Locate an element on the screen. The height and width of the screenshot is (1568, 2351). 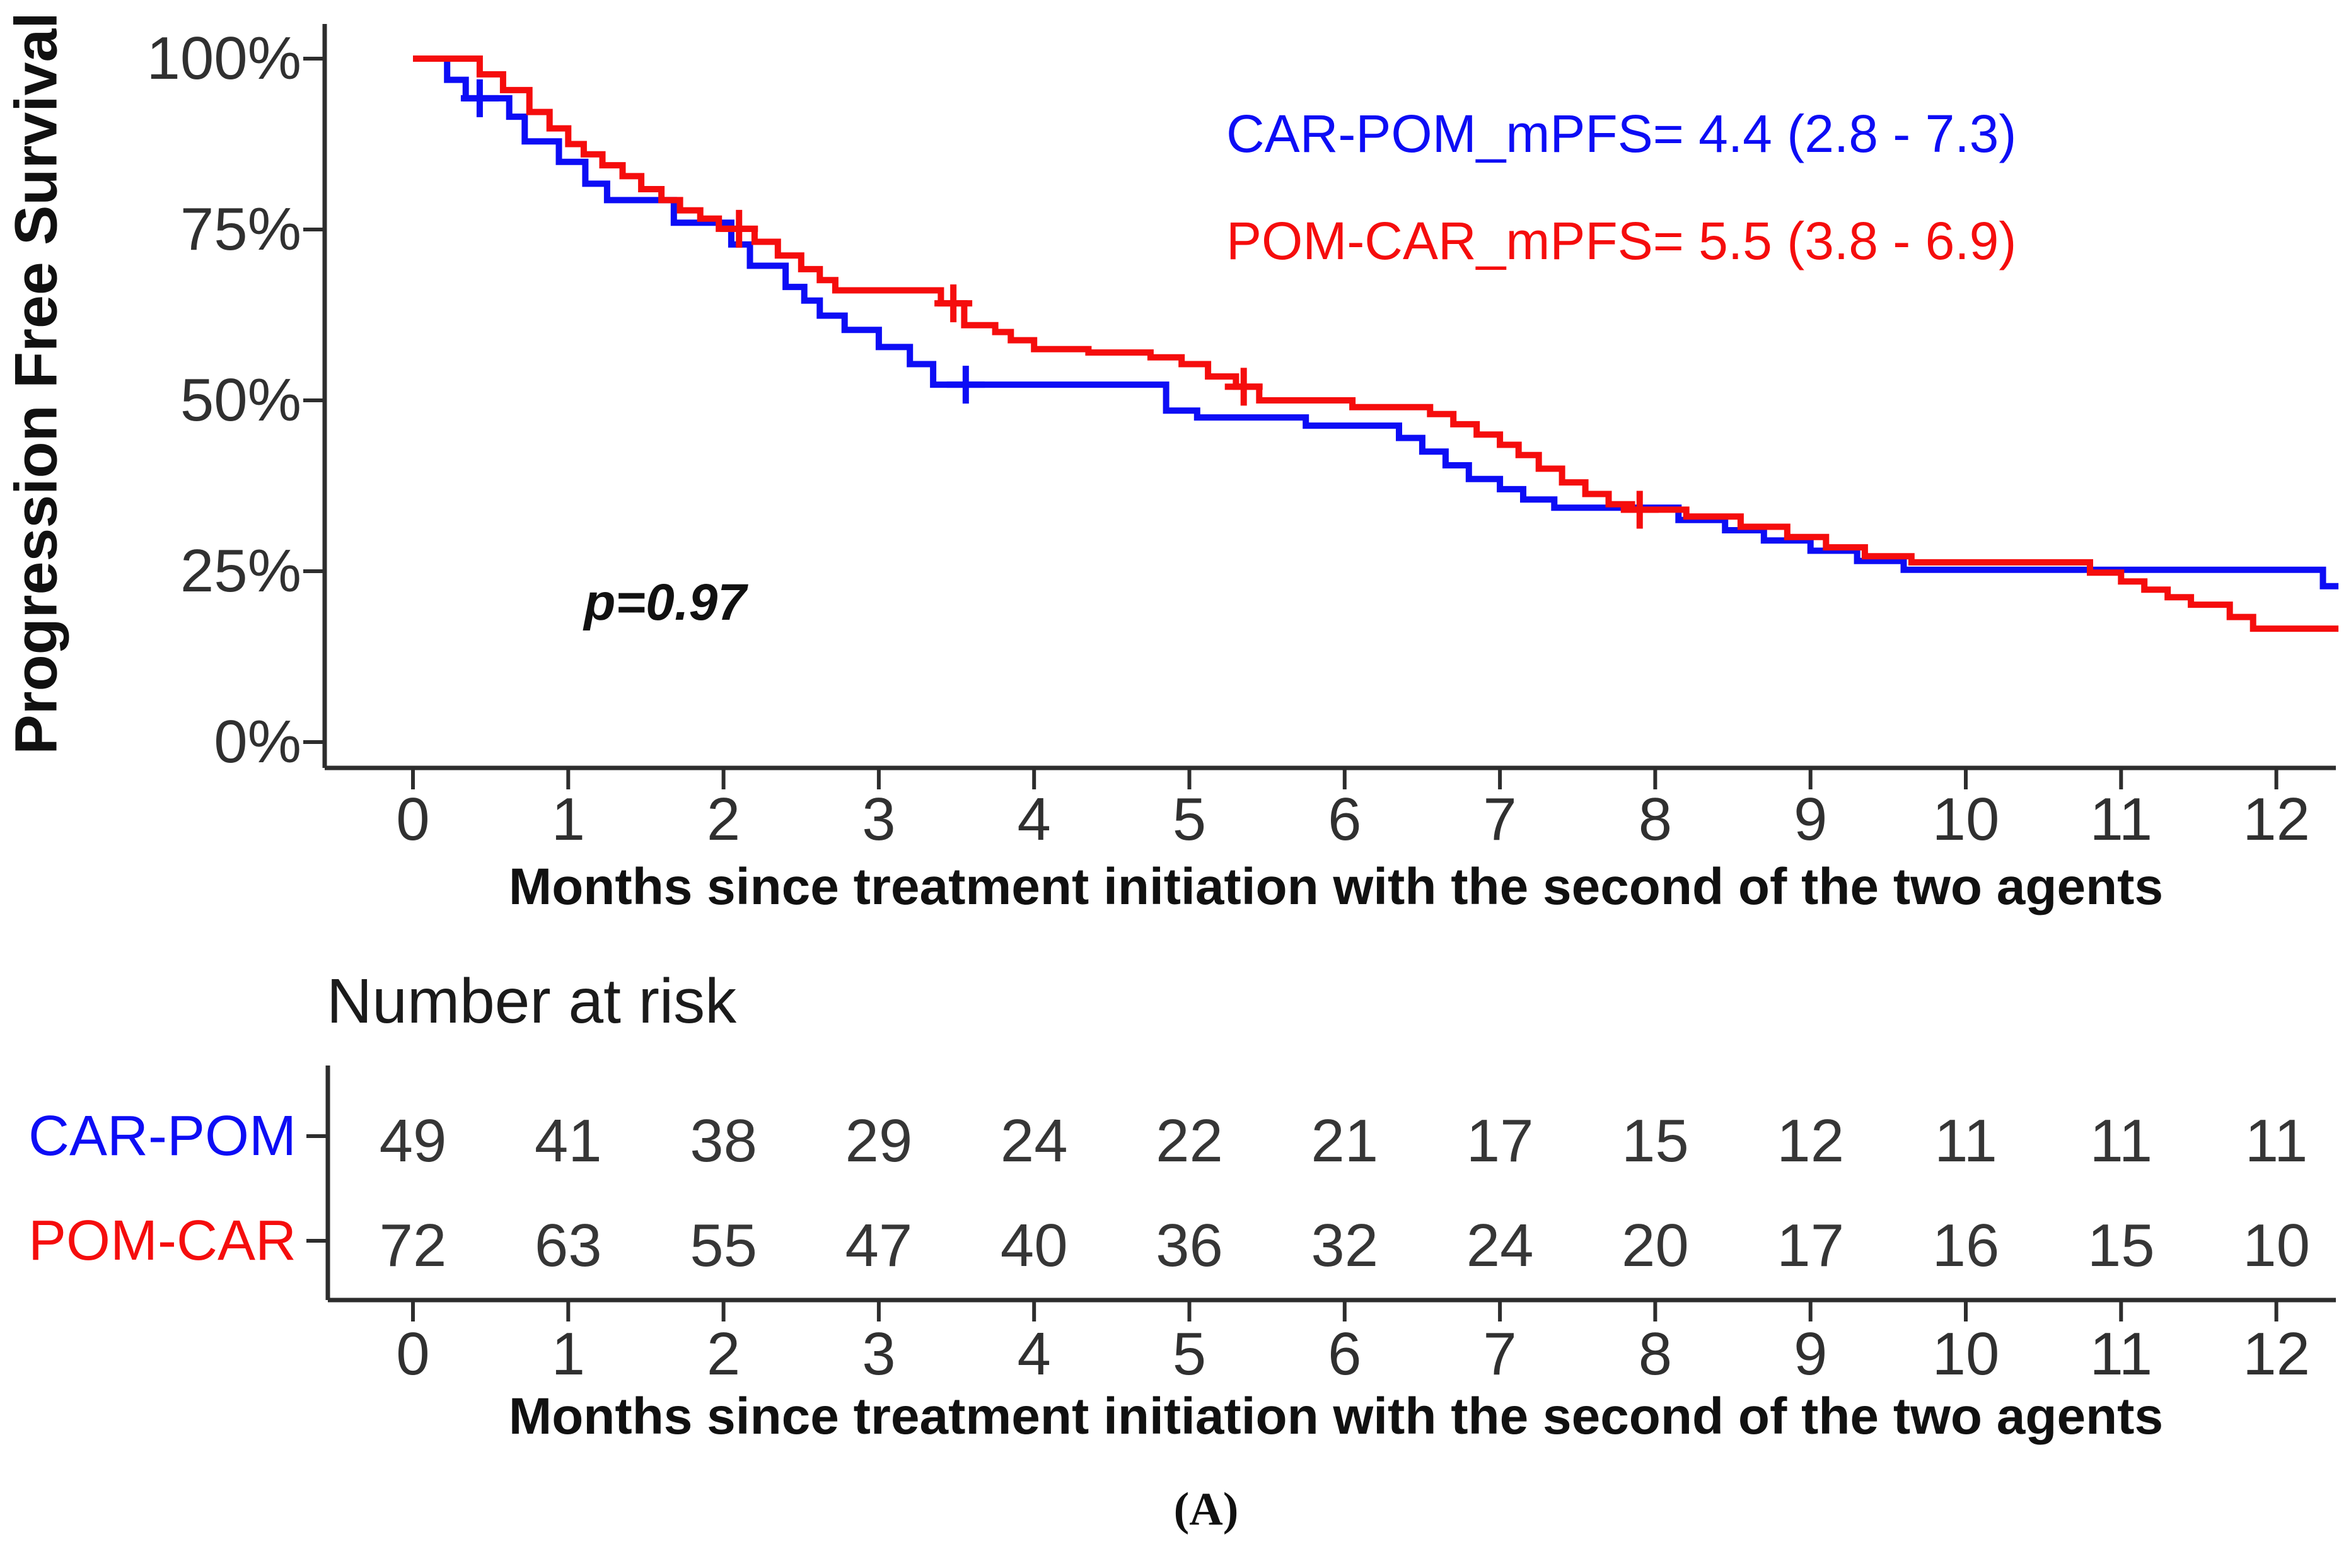
x-tick-label-3: 3 is located at coordinates (879, 819).